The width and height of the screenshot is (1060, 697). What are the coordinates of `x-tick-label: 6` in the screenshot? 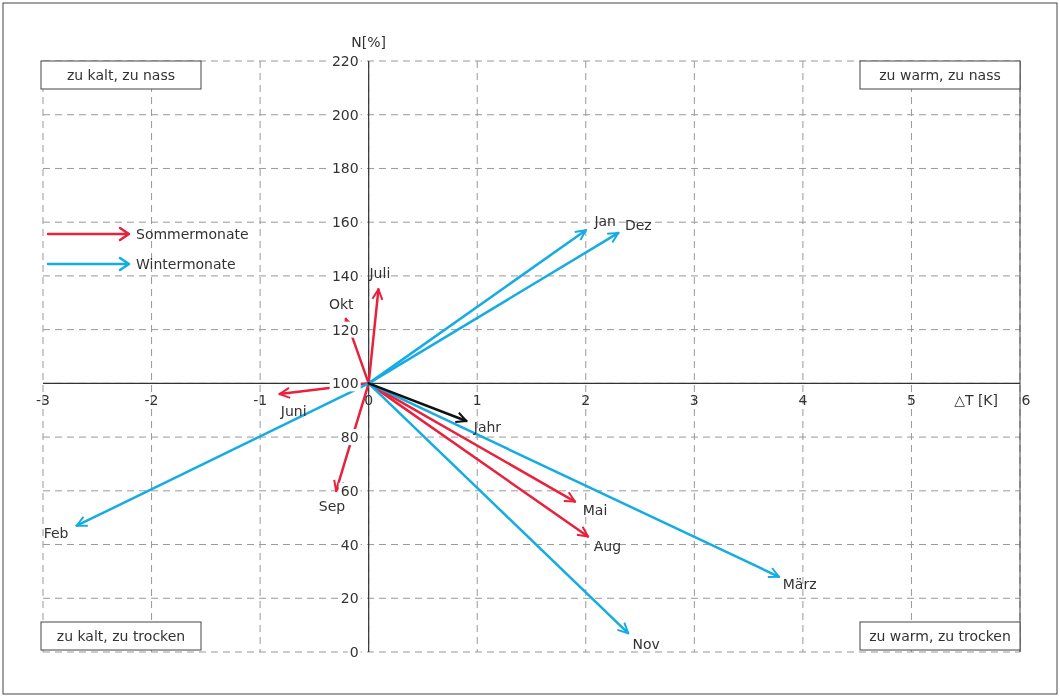 It's located at (1026, 400).